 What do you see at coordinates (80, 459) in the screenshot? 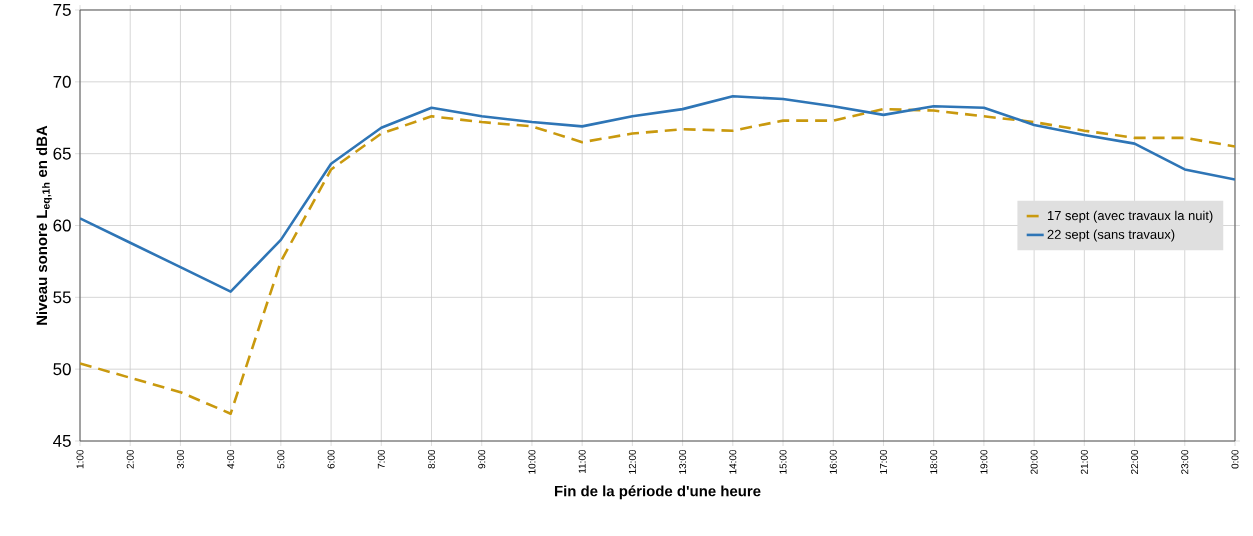
I see `x-tick-label: 1:00` at bounding box center [80, 459].